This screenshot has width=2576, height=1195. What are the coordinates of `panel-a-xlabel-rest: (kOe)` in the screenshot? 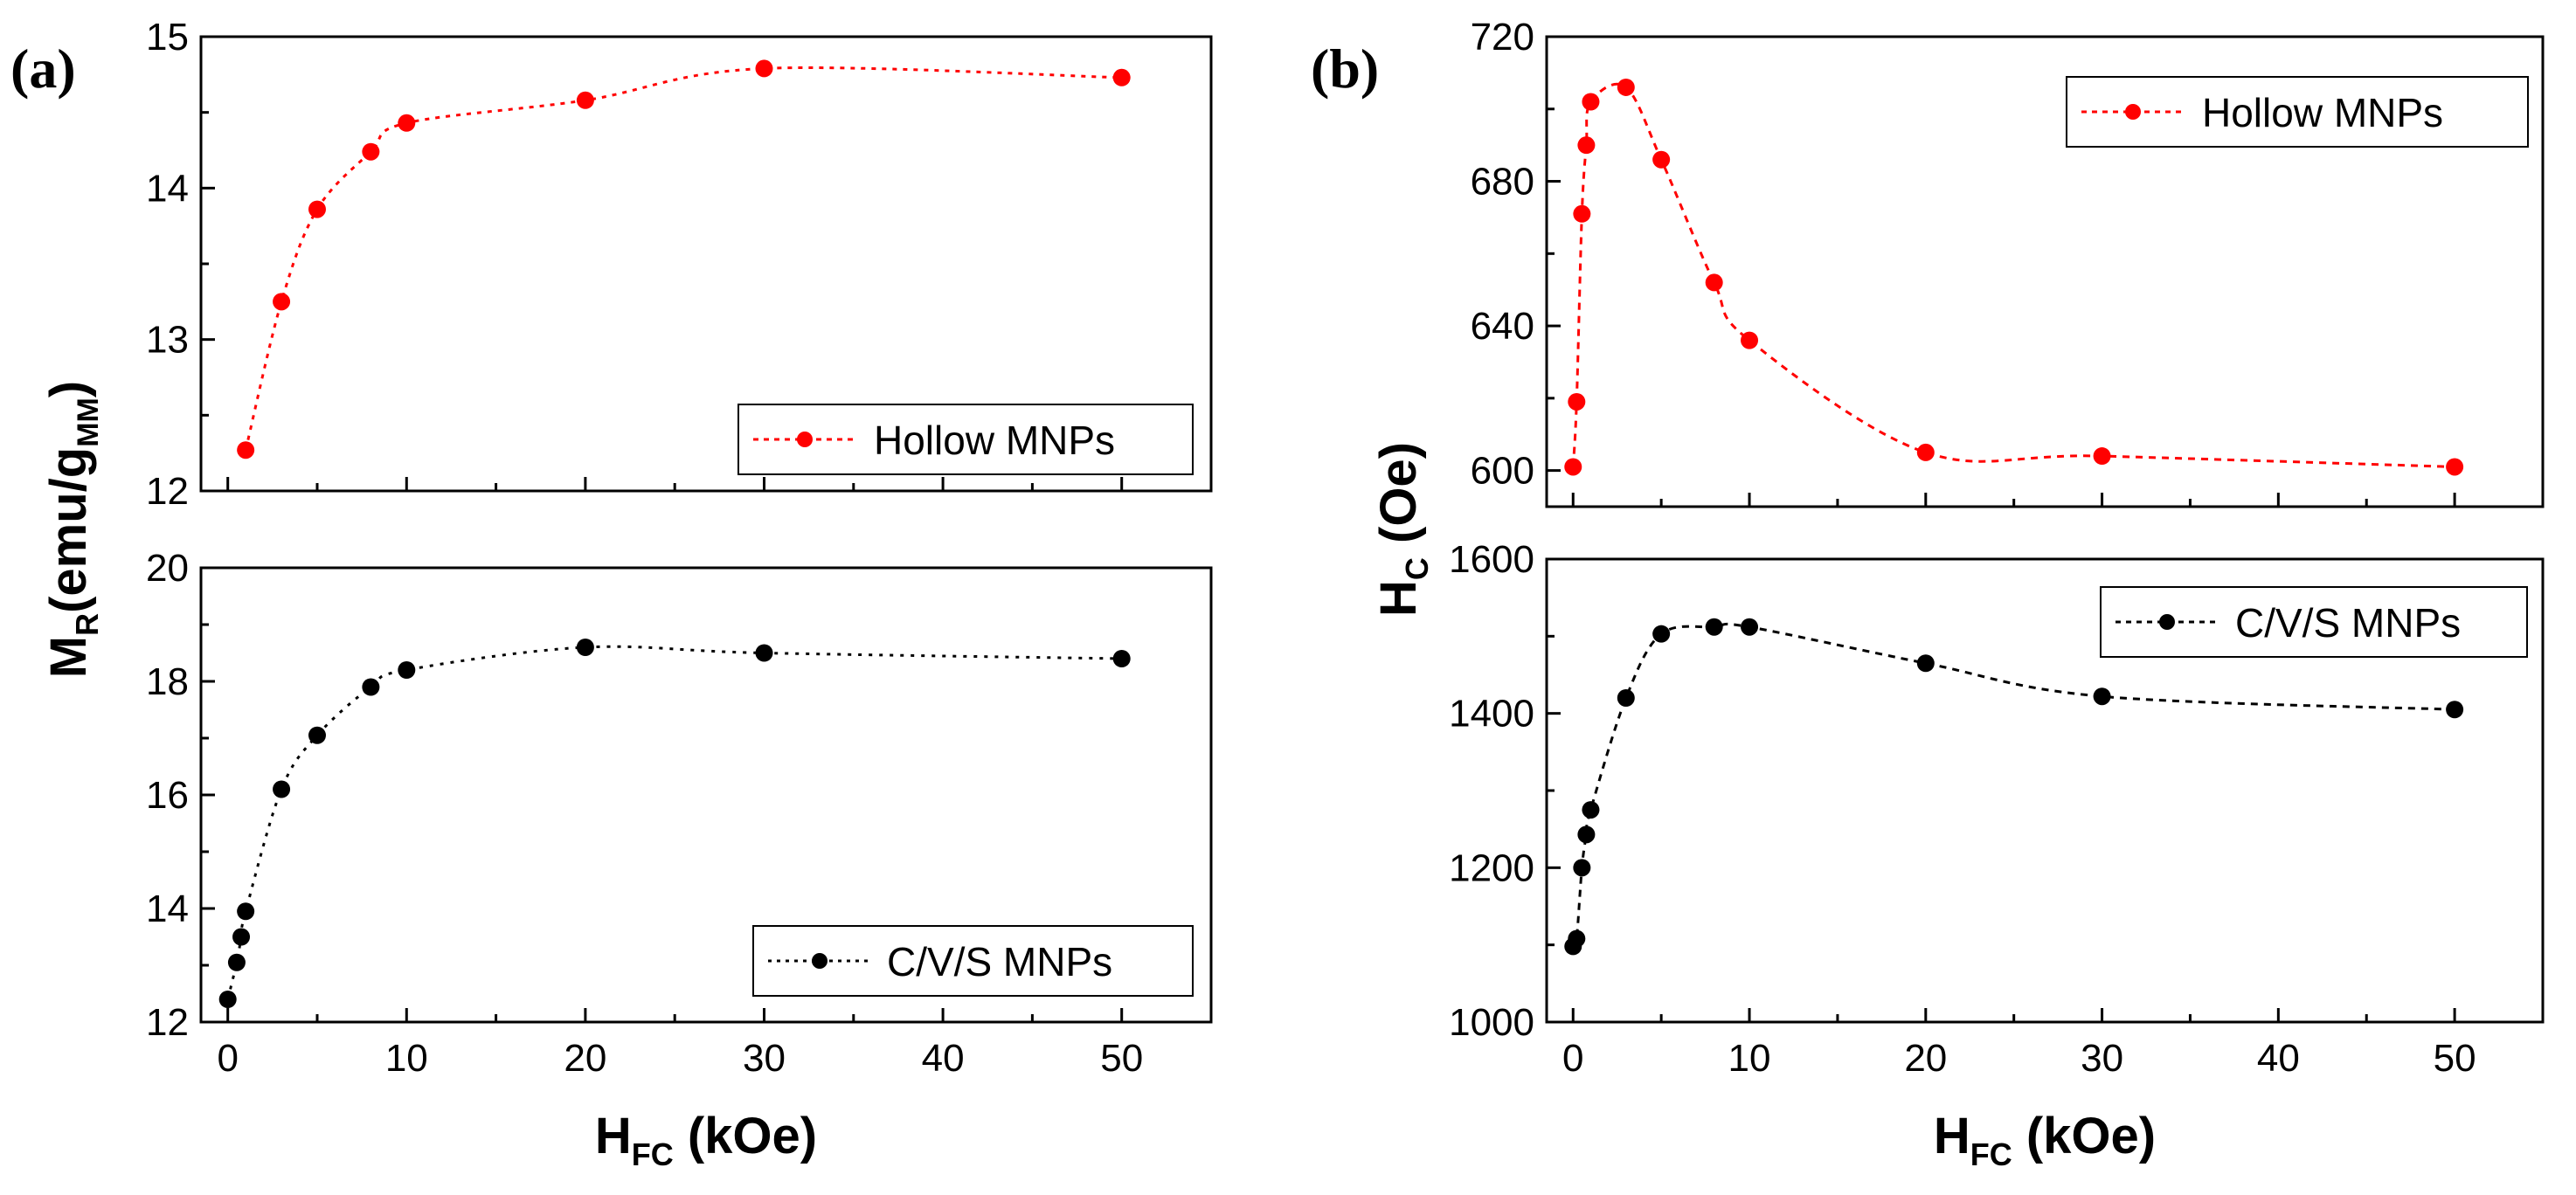 It's located at (745, 1136).